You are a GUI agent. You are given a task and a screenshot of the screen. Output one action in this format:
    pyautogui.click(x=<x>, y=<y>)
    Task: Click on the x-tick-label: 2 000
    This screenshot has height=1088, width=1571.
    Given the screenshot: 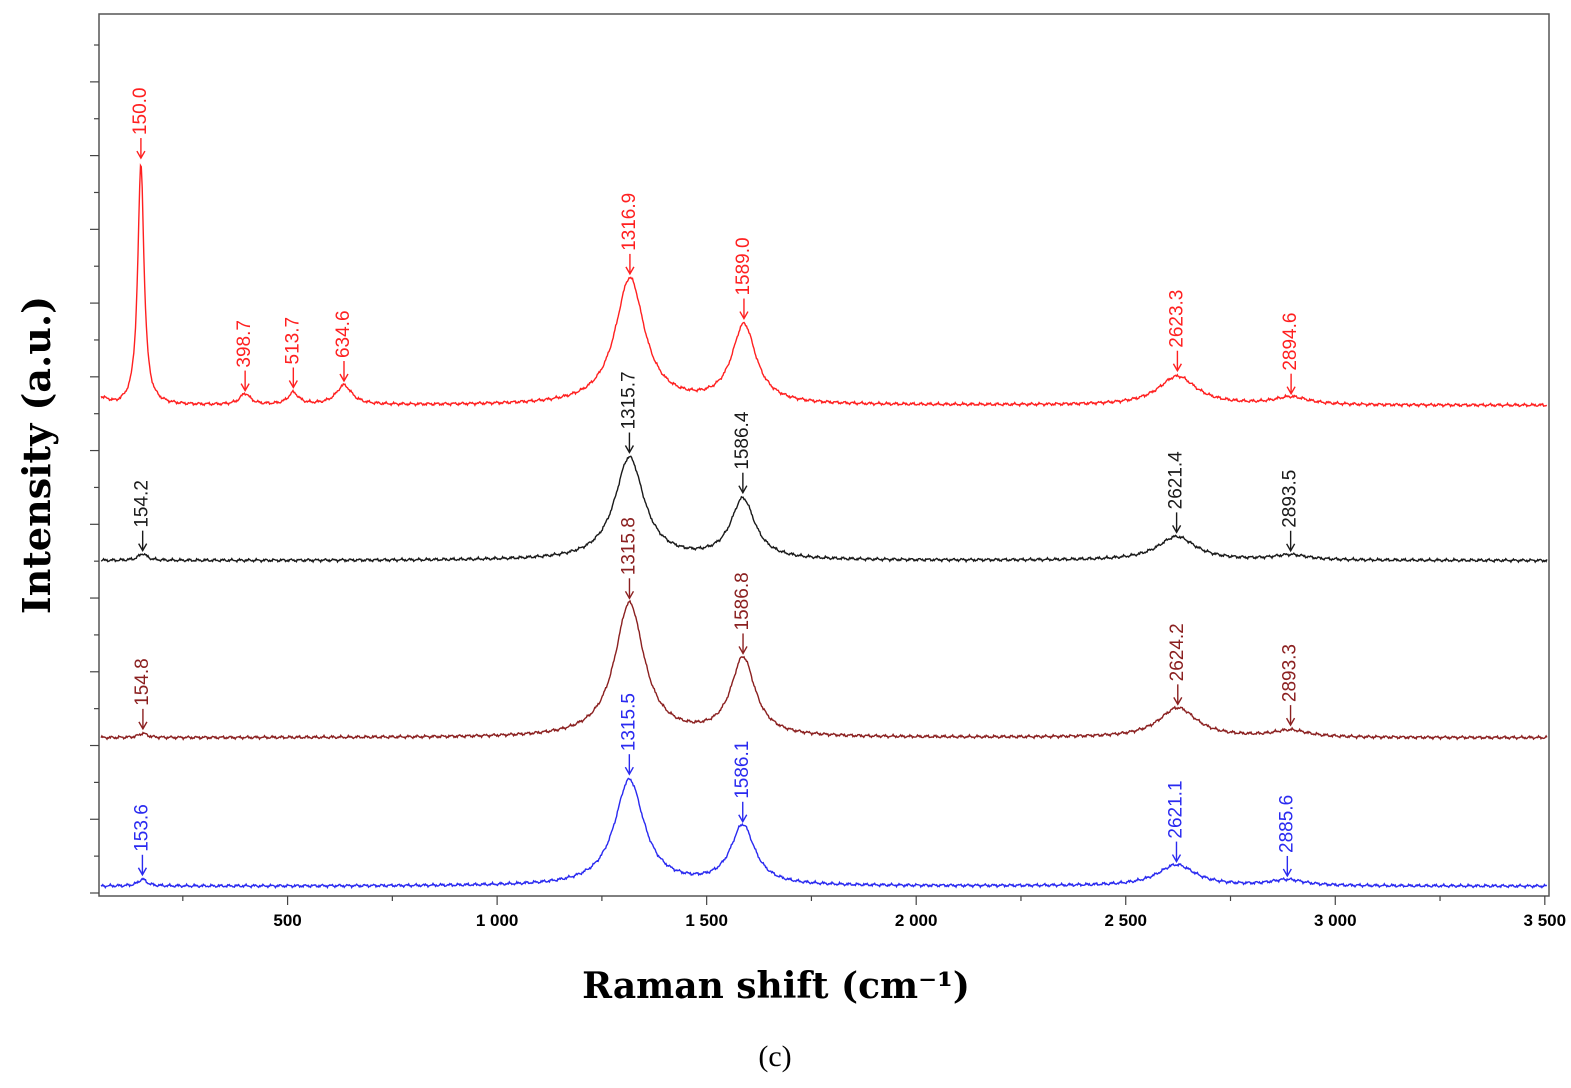 What is the action you would take?
    pyautogui.click(x=916, y=920)
    